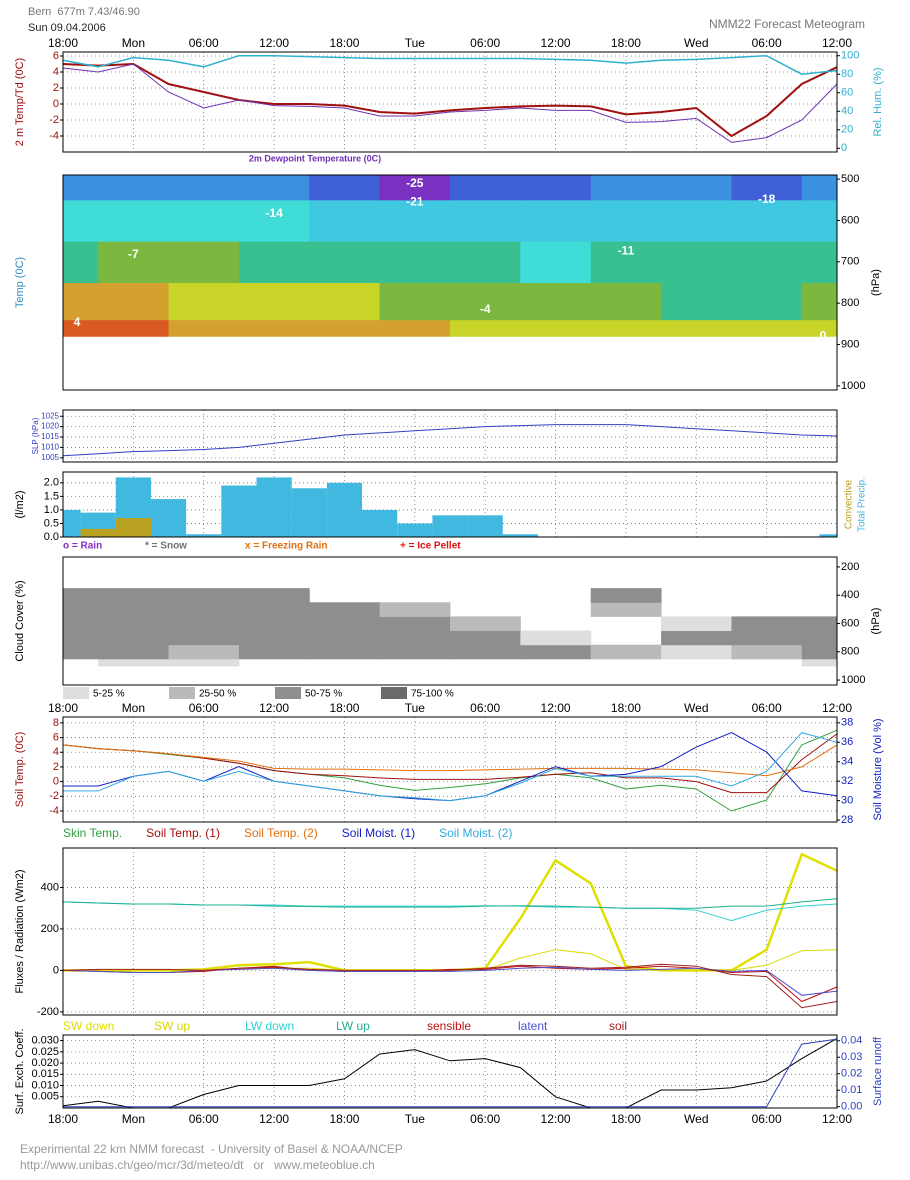 Image resolution: width=910 pixels, height=1180 pixels. What do you see at coordinates (45, 1074) in the screenshot?
I see `y-tick-label: 0.015` at bounding box center [45, 1074].